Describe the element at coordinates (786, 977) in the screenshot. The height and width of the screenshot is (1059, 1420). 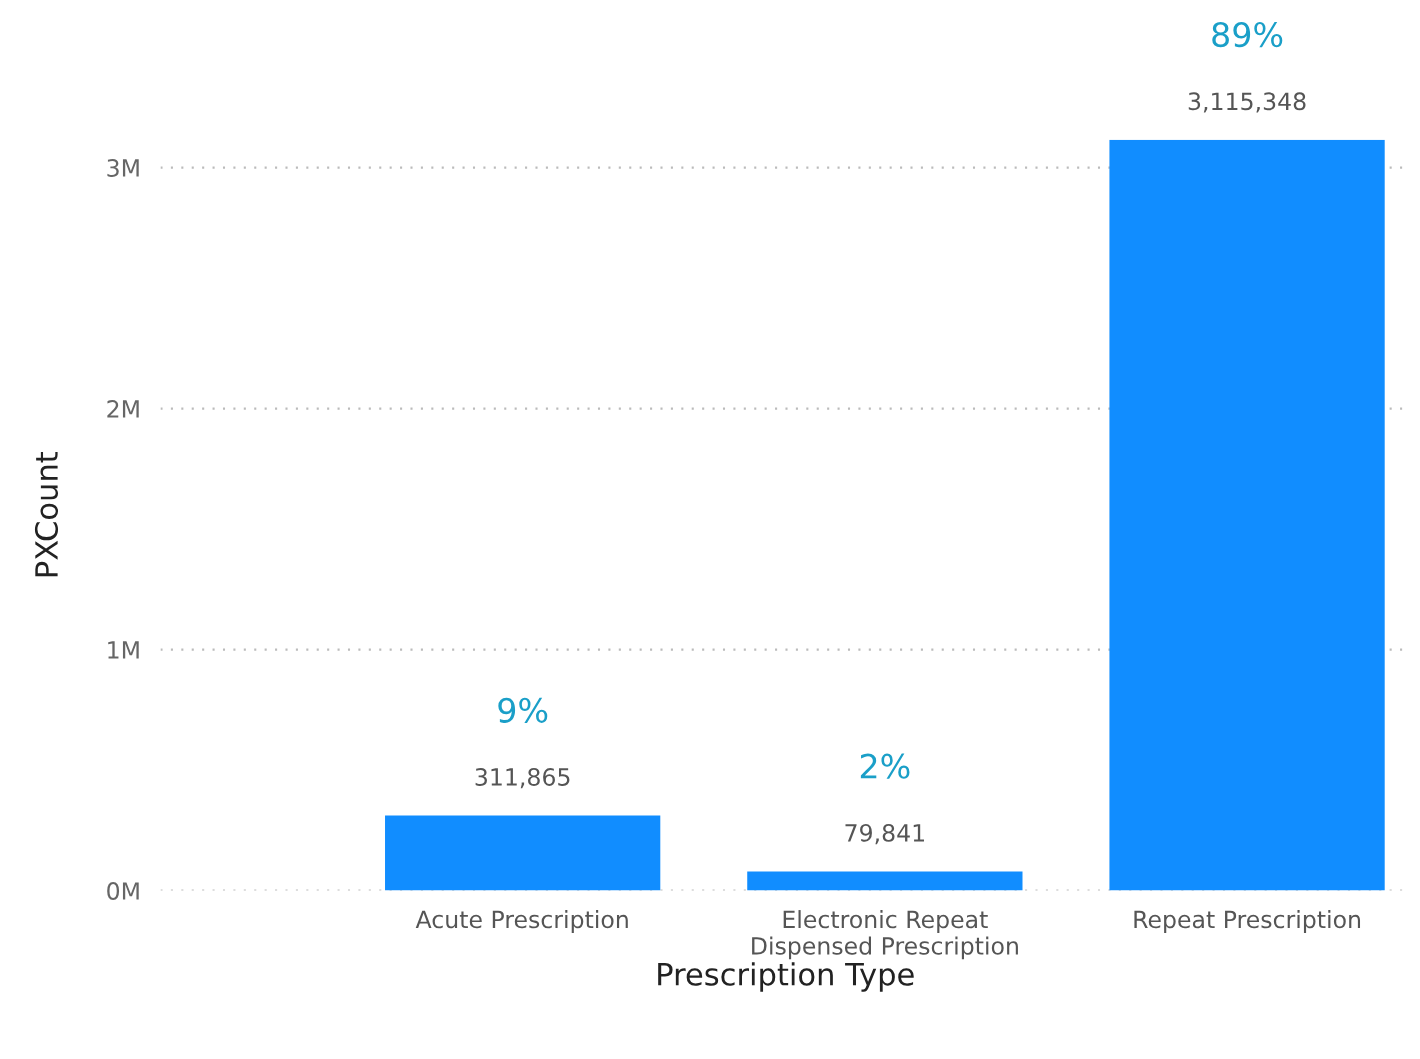
I see `x-axis-title: Prescription Type` at that location.